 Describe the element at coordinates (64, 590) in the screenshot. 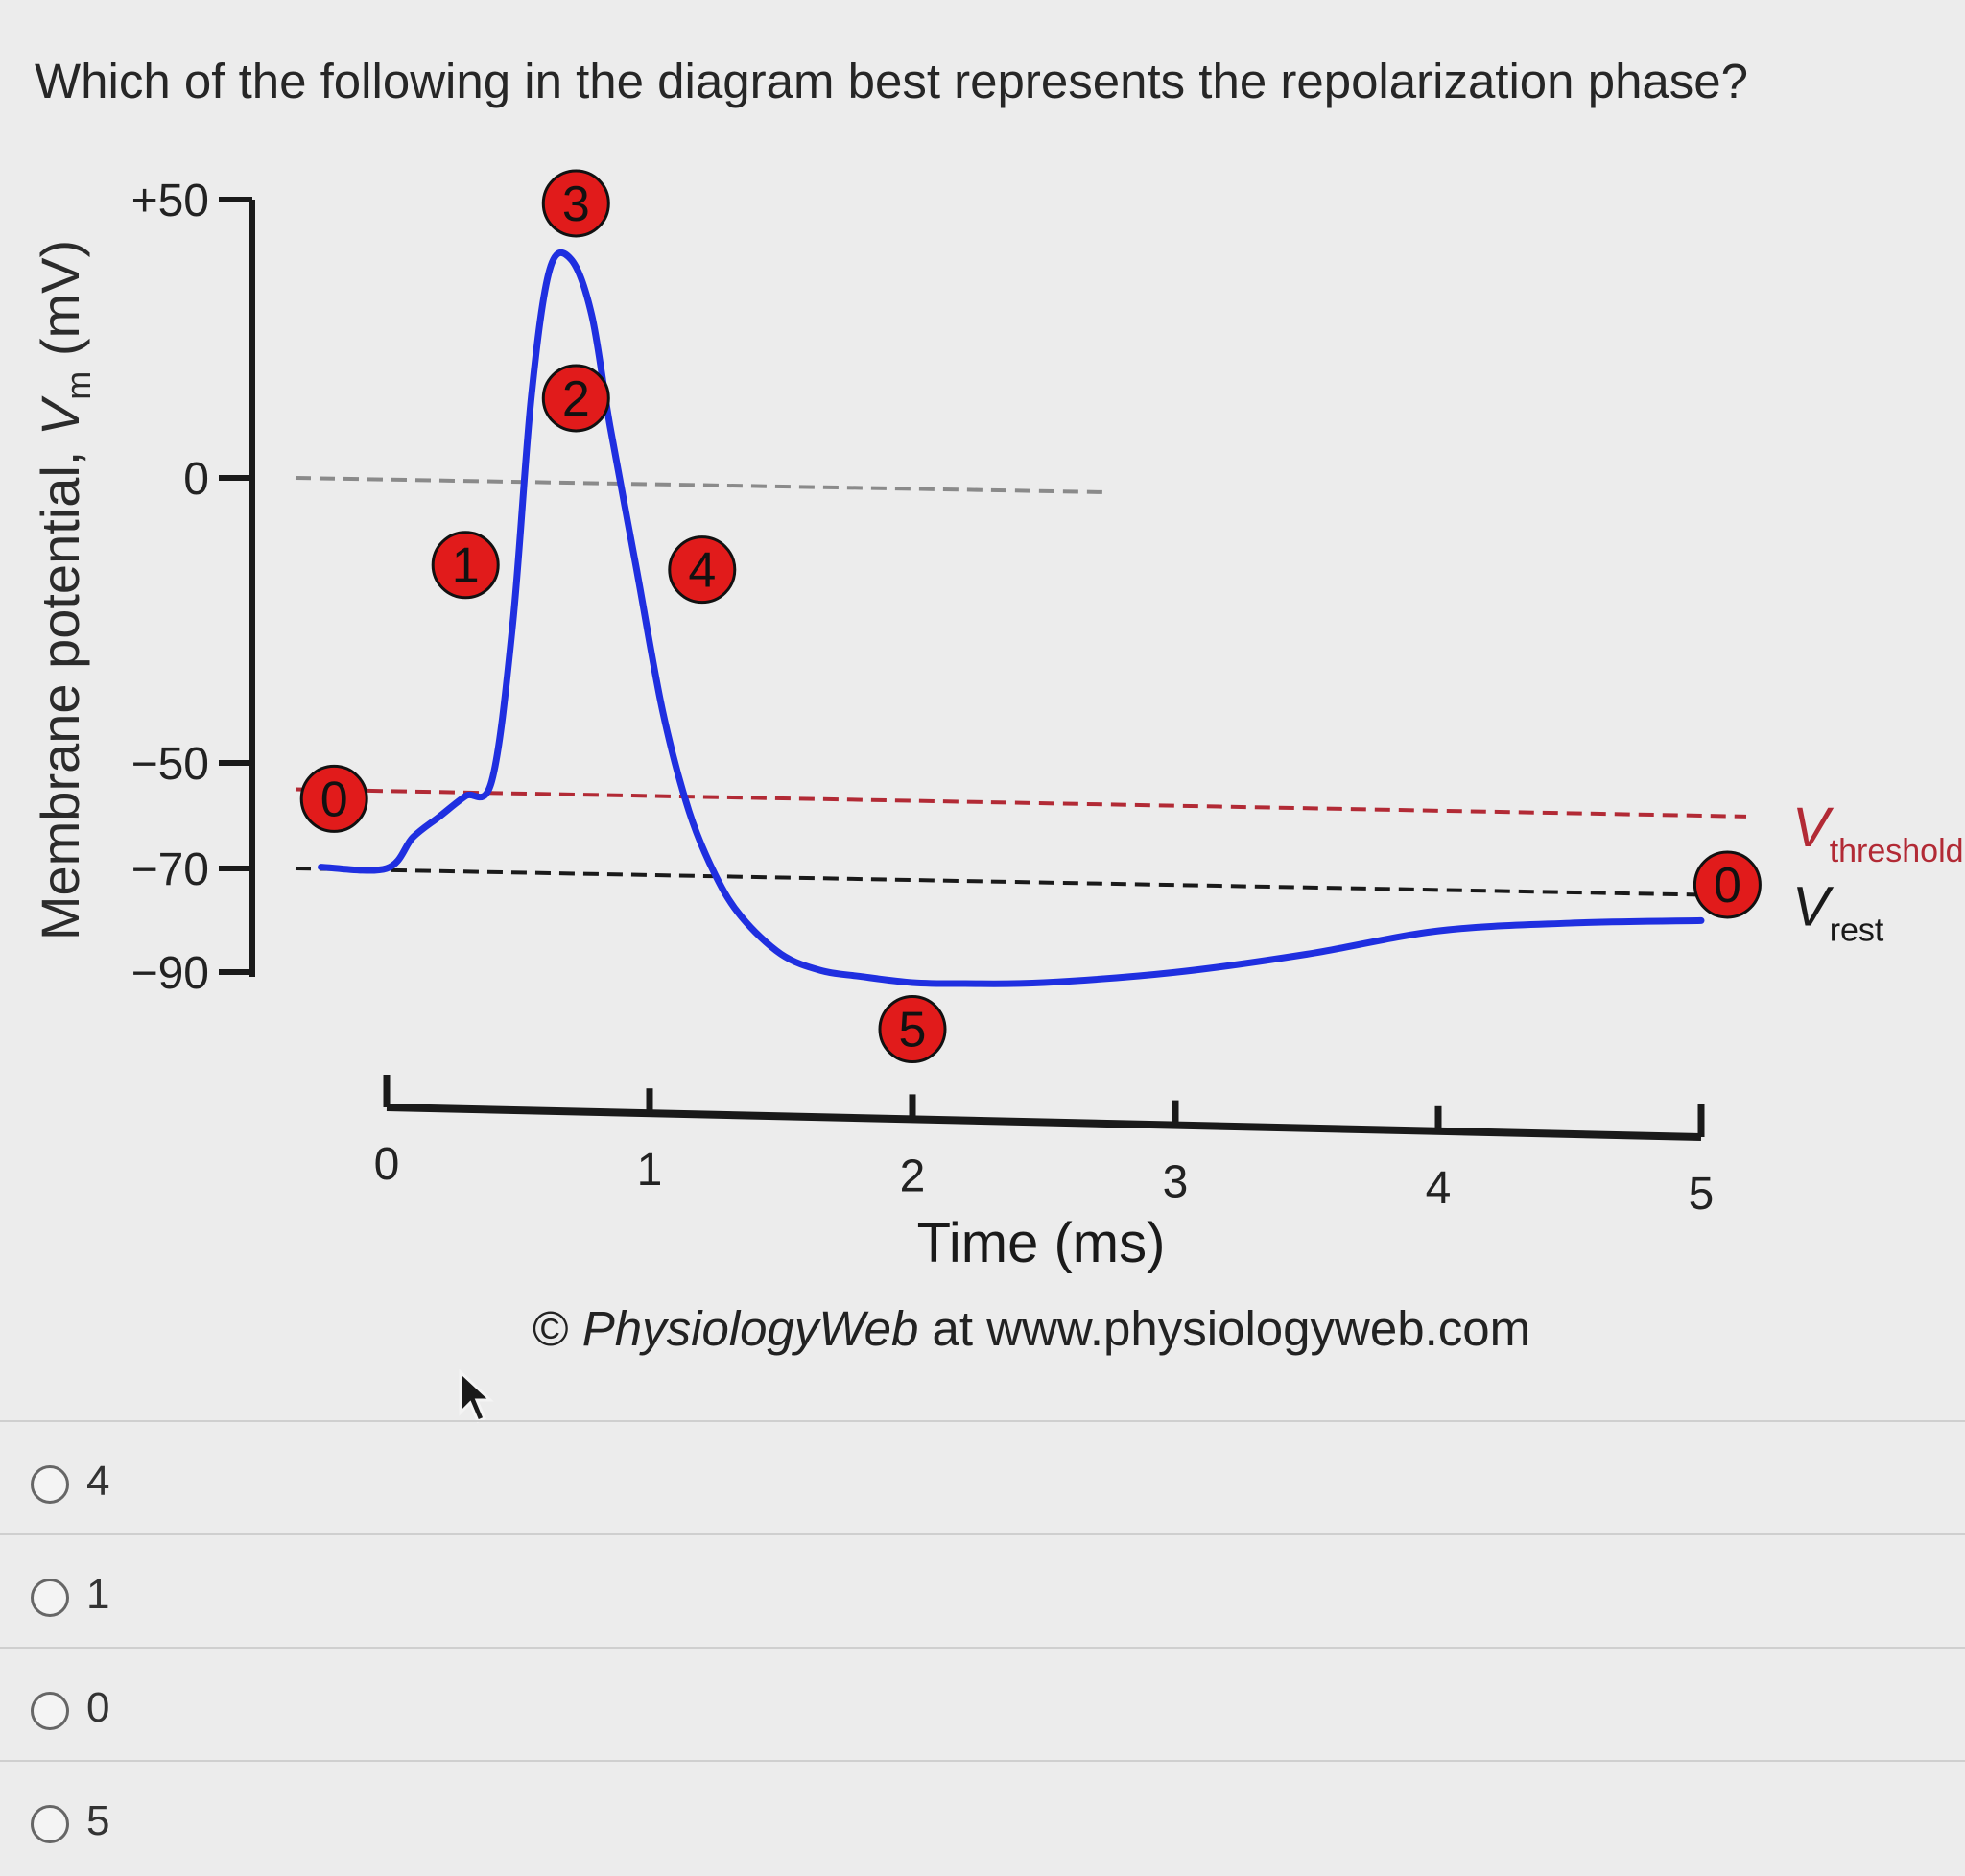

I see `y-axis-title: Membrane potential, Vm (mV)` at that location.